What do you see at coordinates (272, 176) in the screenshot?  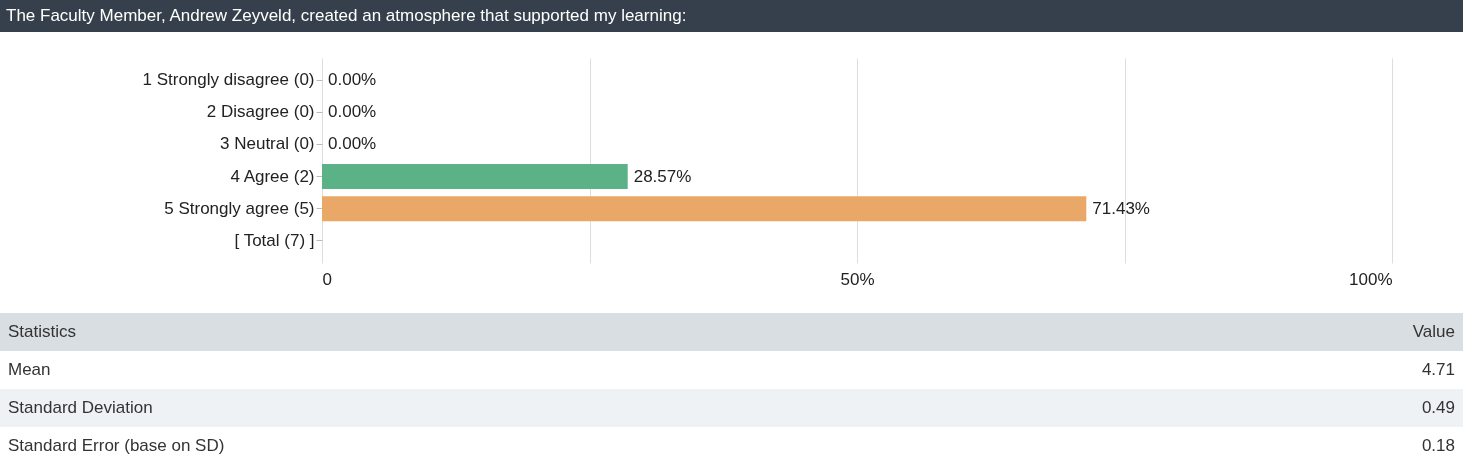 I see `y-tick-label: 4 Agree (2)` at bounding box center [272, 176].